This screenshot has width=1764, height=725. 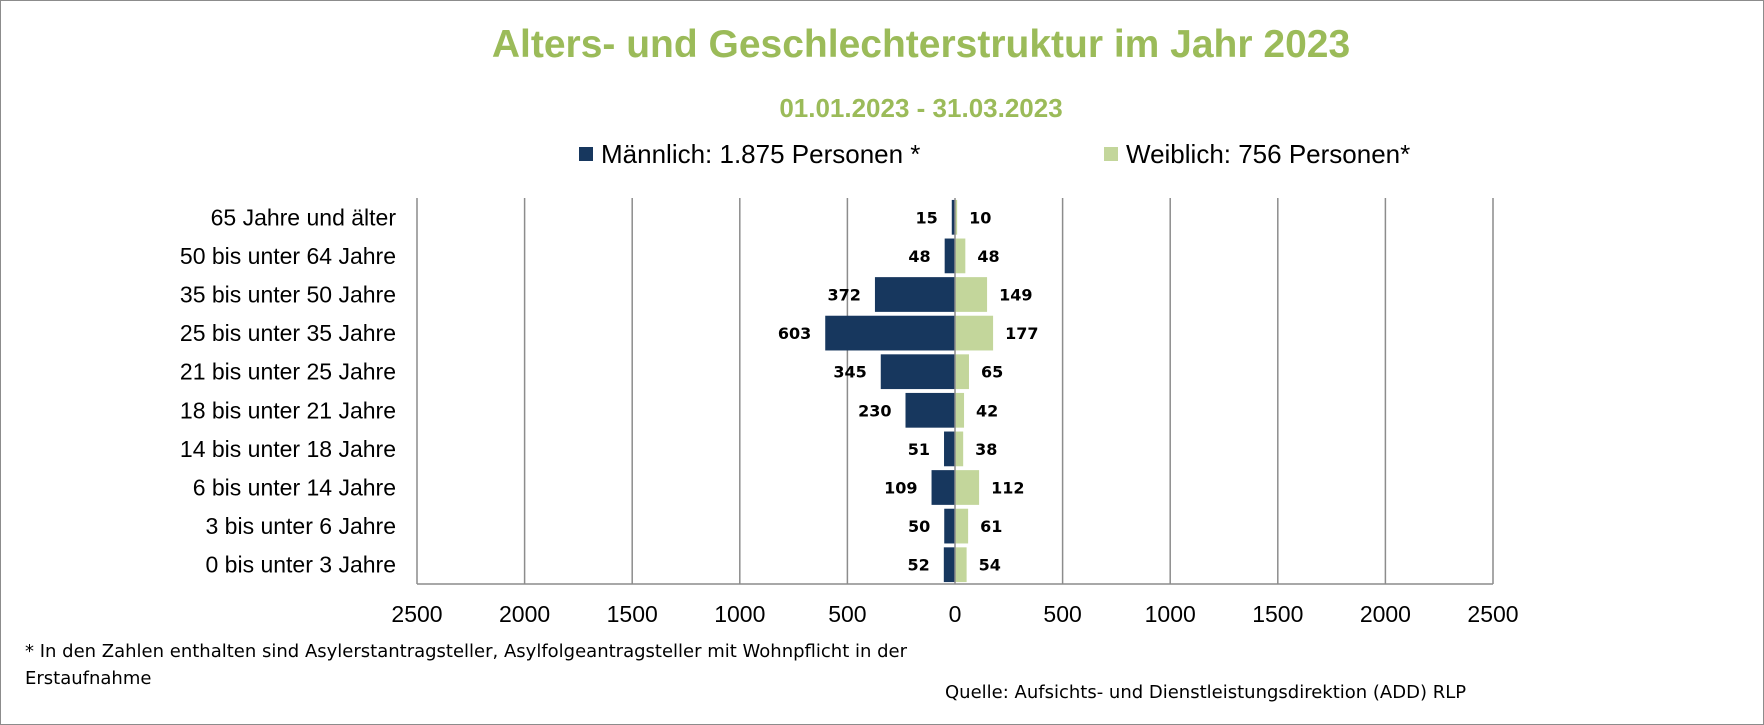 I want to click on legend-label-male: Männlich: 1.875 Personen *, so click(x=761, y=153).